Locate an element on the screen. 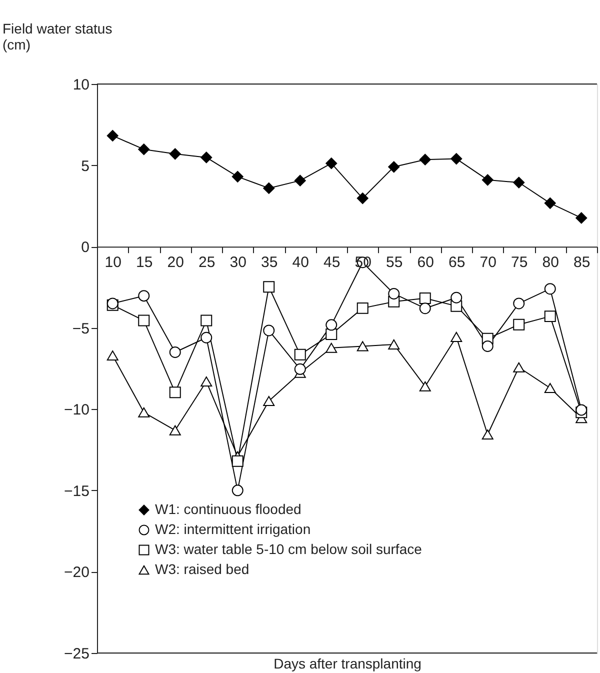 The height and width of the screenshot is (673, 600). y-tick-label: 5 is located at coordinates (85, 166).